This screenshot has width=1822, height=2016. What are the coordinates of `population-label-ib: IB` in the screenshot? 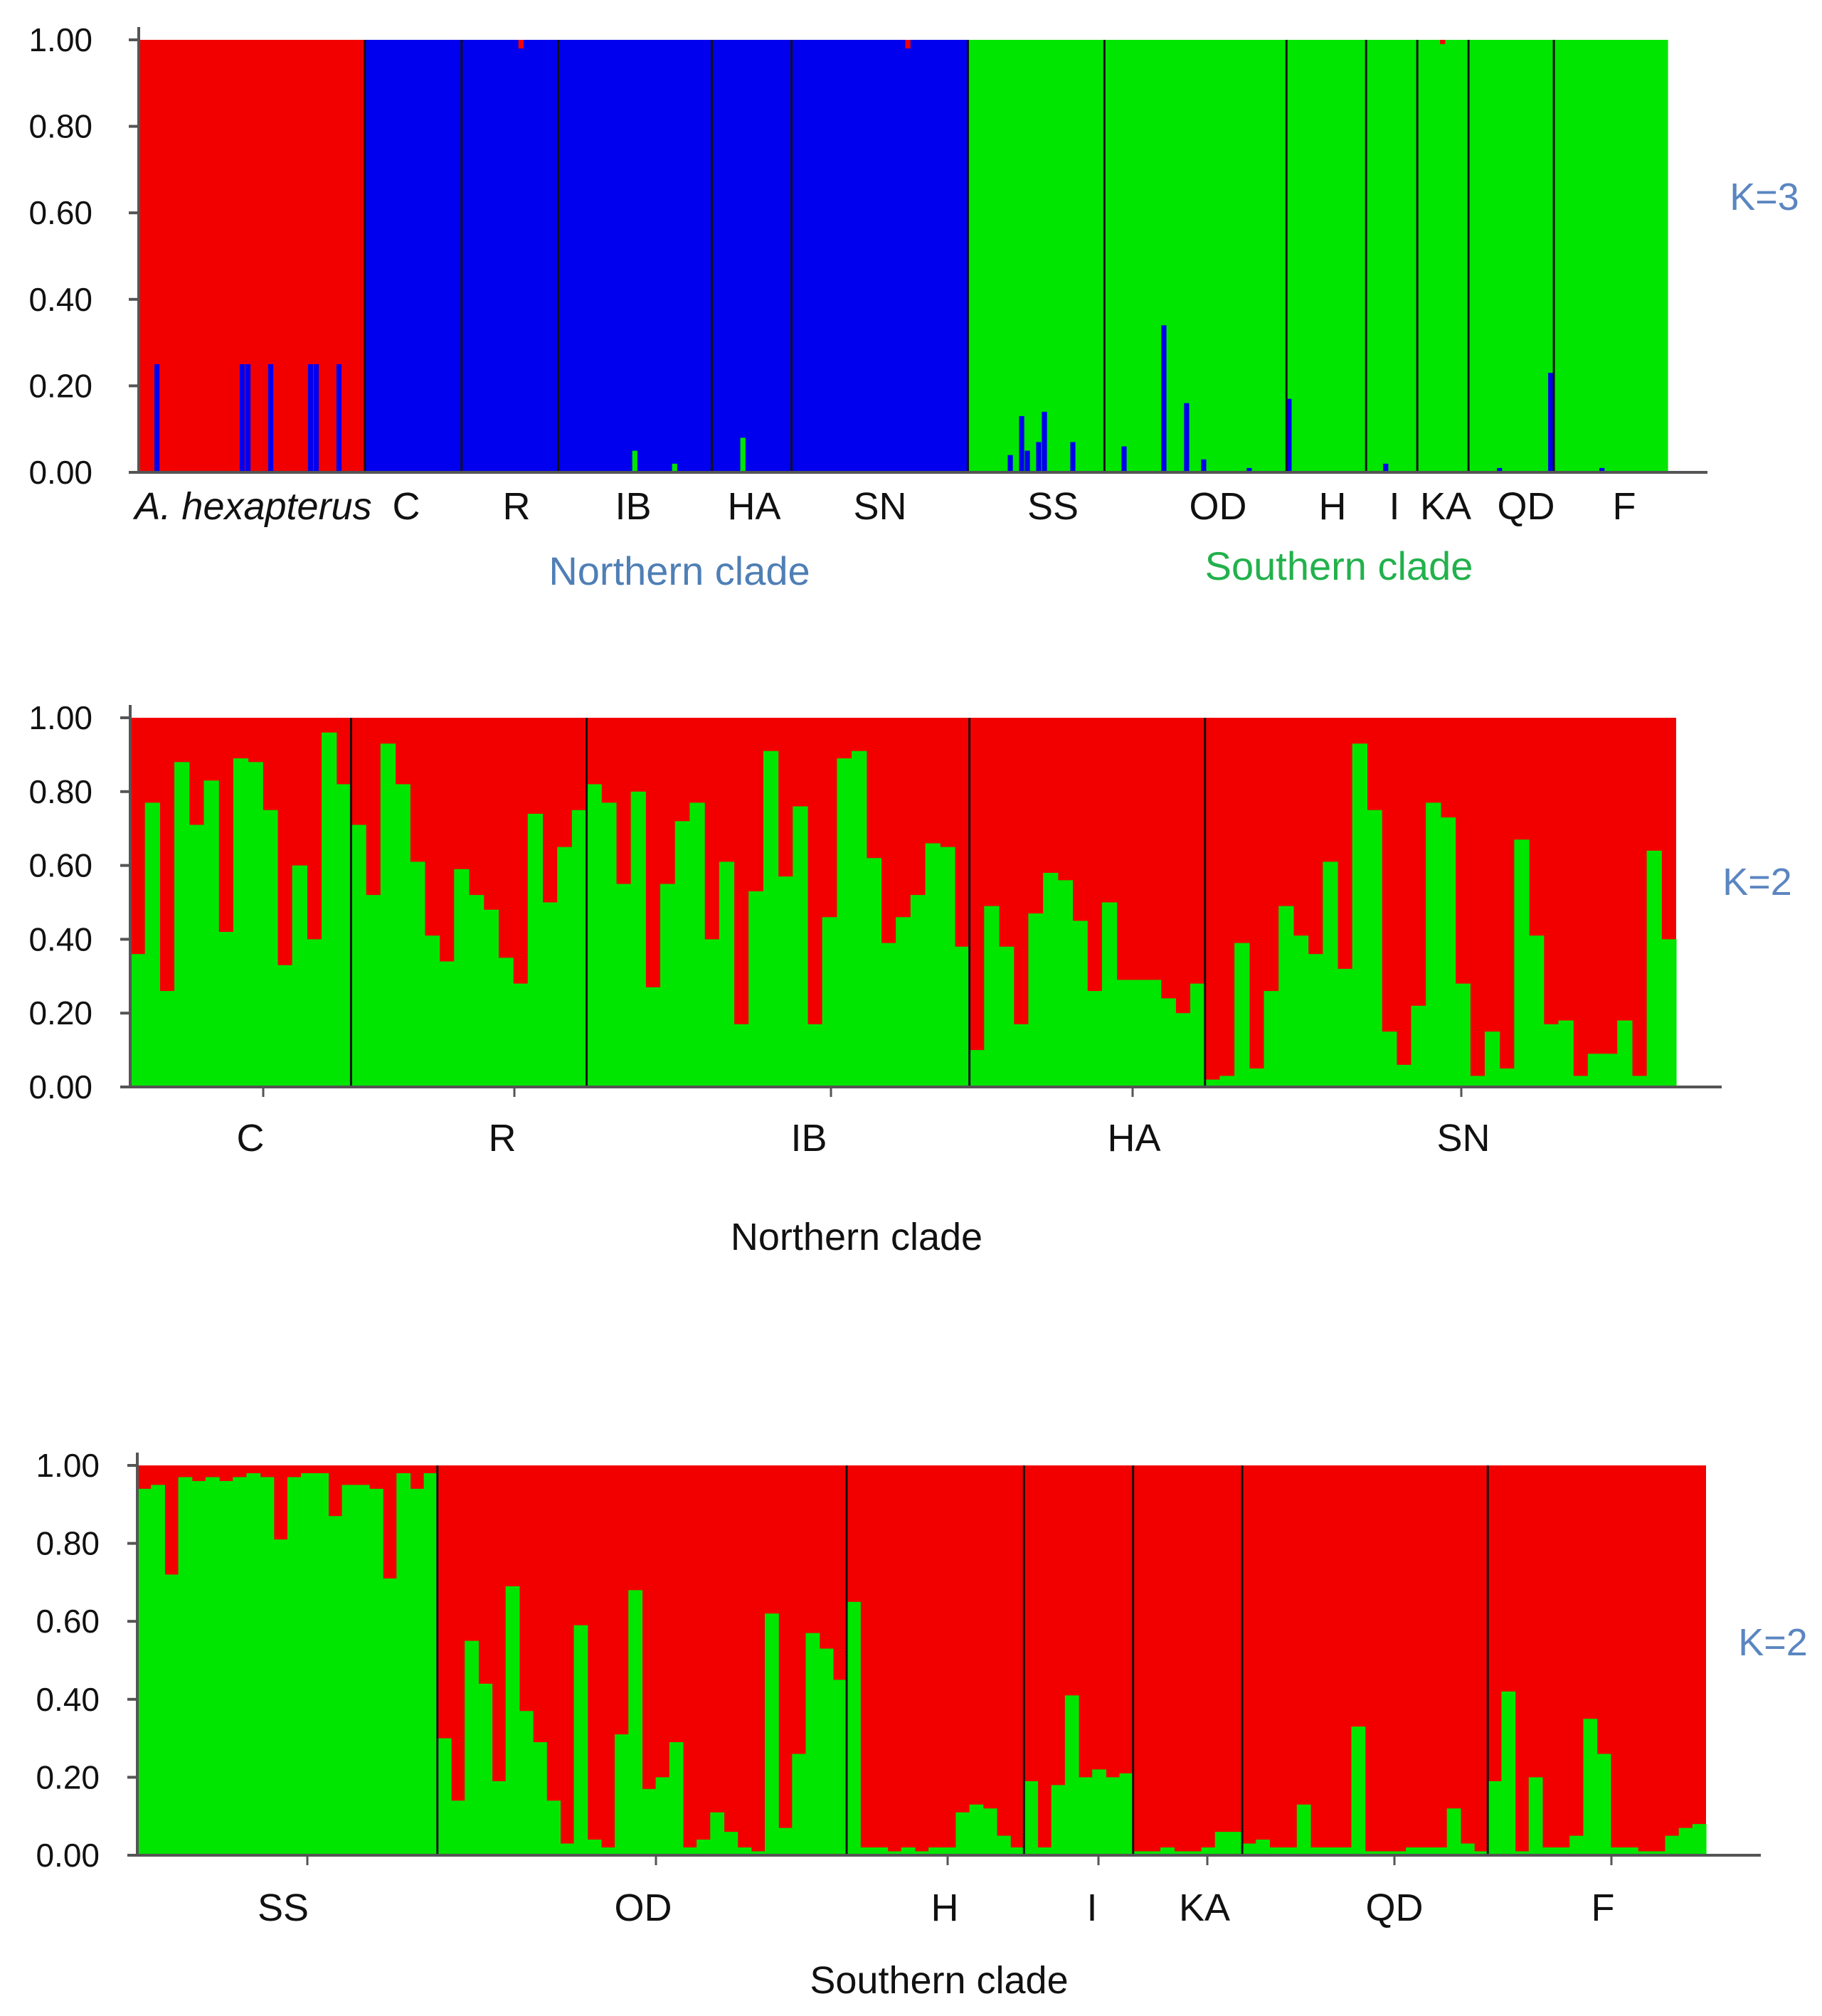 It's located at (808, 1138).